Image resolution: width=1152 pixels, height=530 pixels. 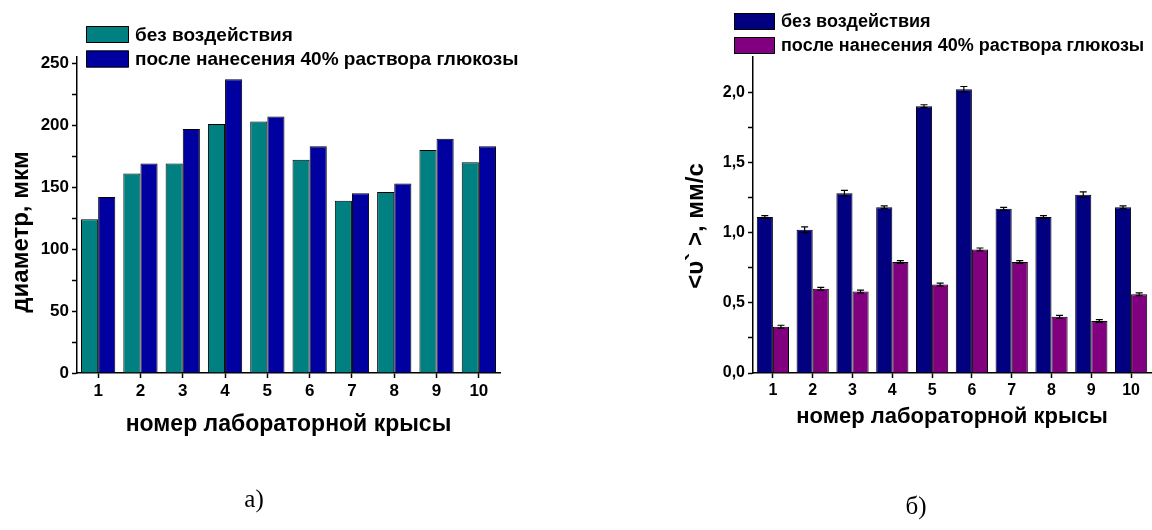 I want to click on y-tick-label: 0, so click(x=64, y=372).